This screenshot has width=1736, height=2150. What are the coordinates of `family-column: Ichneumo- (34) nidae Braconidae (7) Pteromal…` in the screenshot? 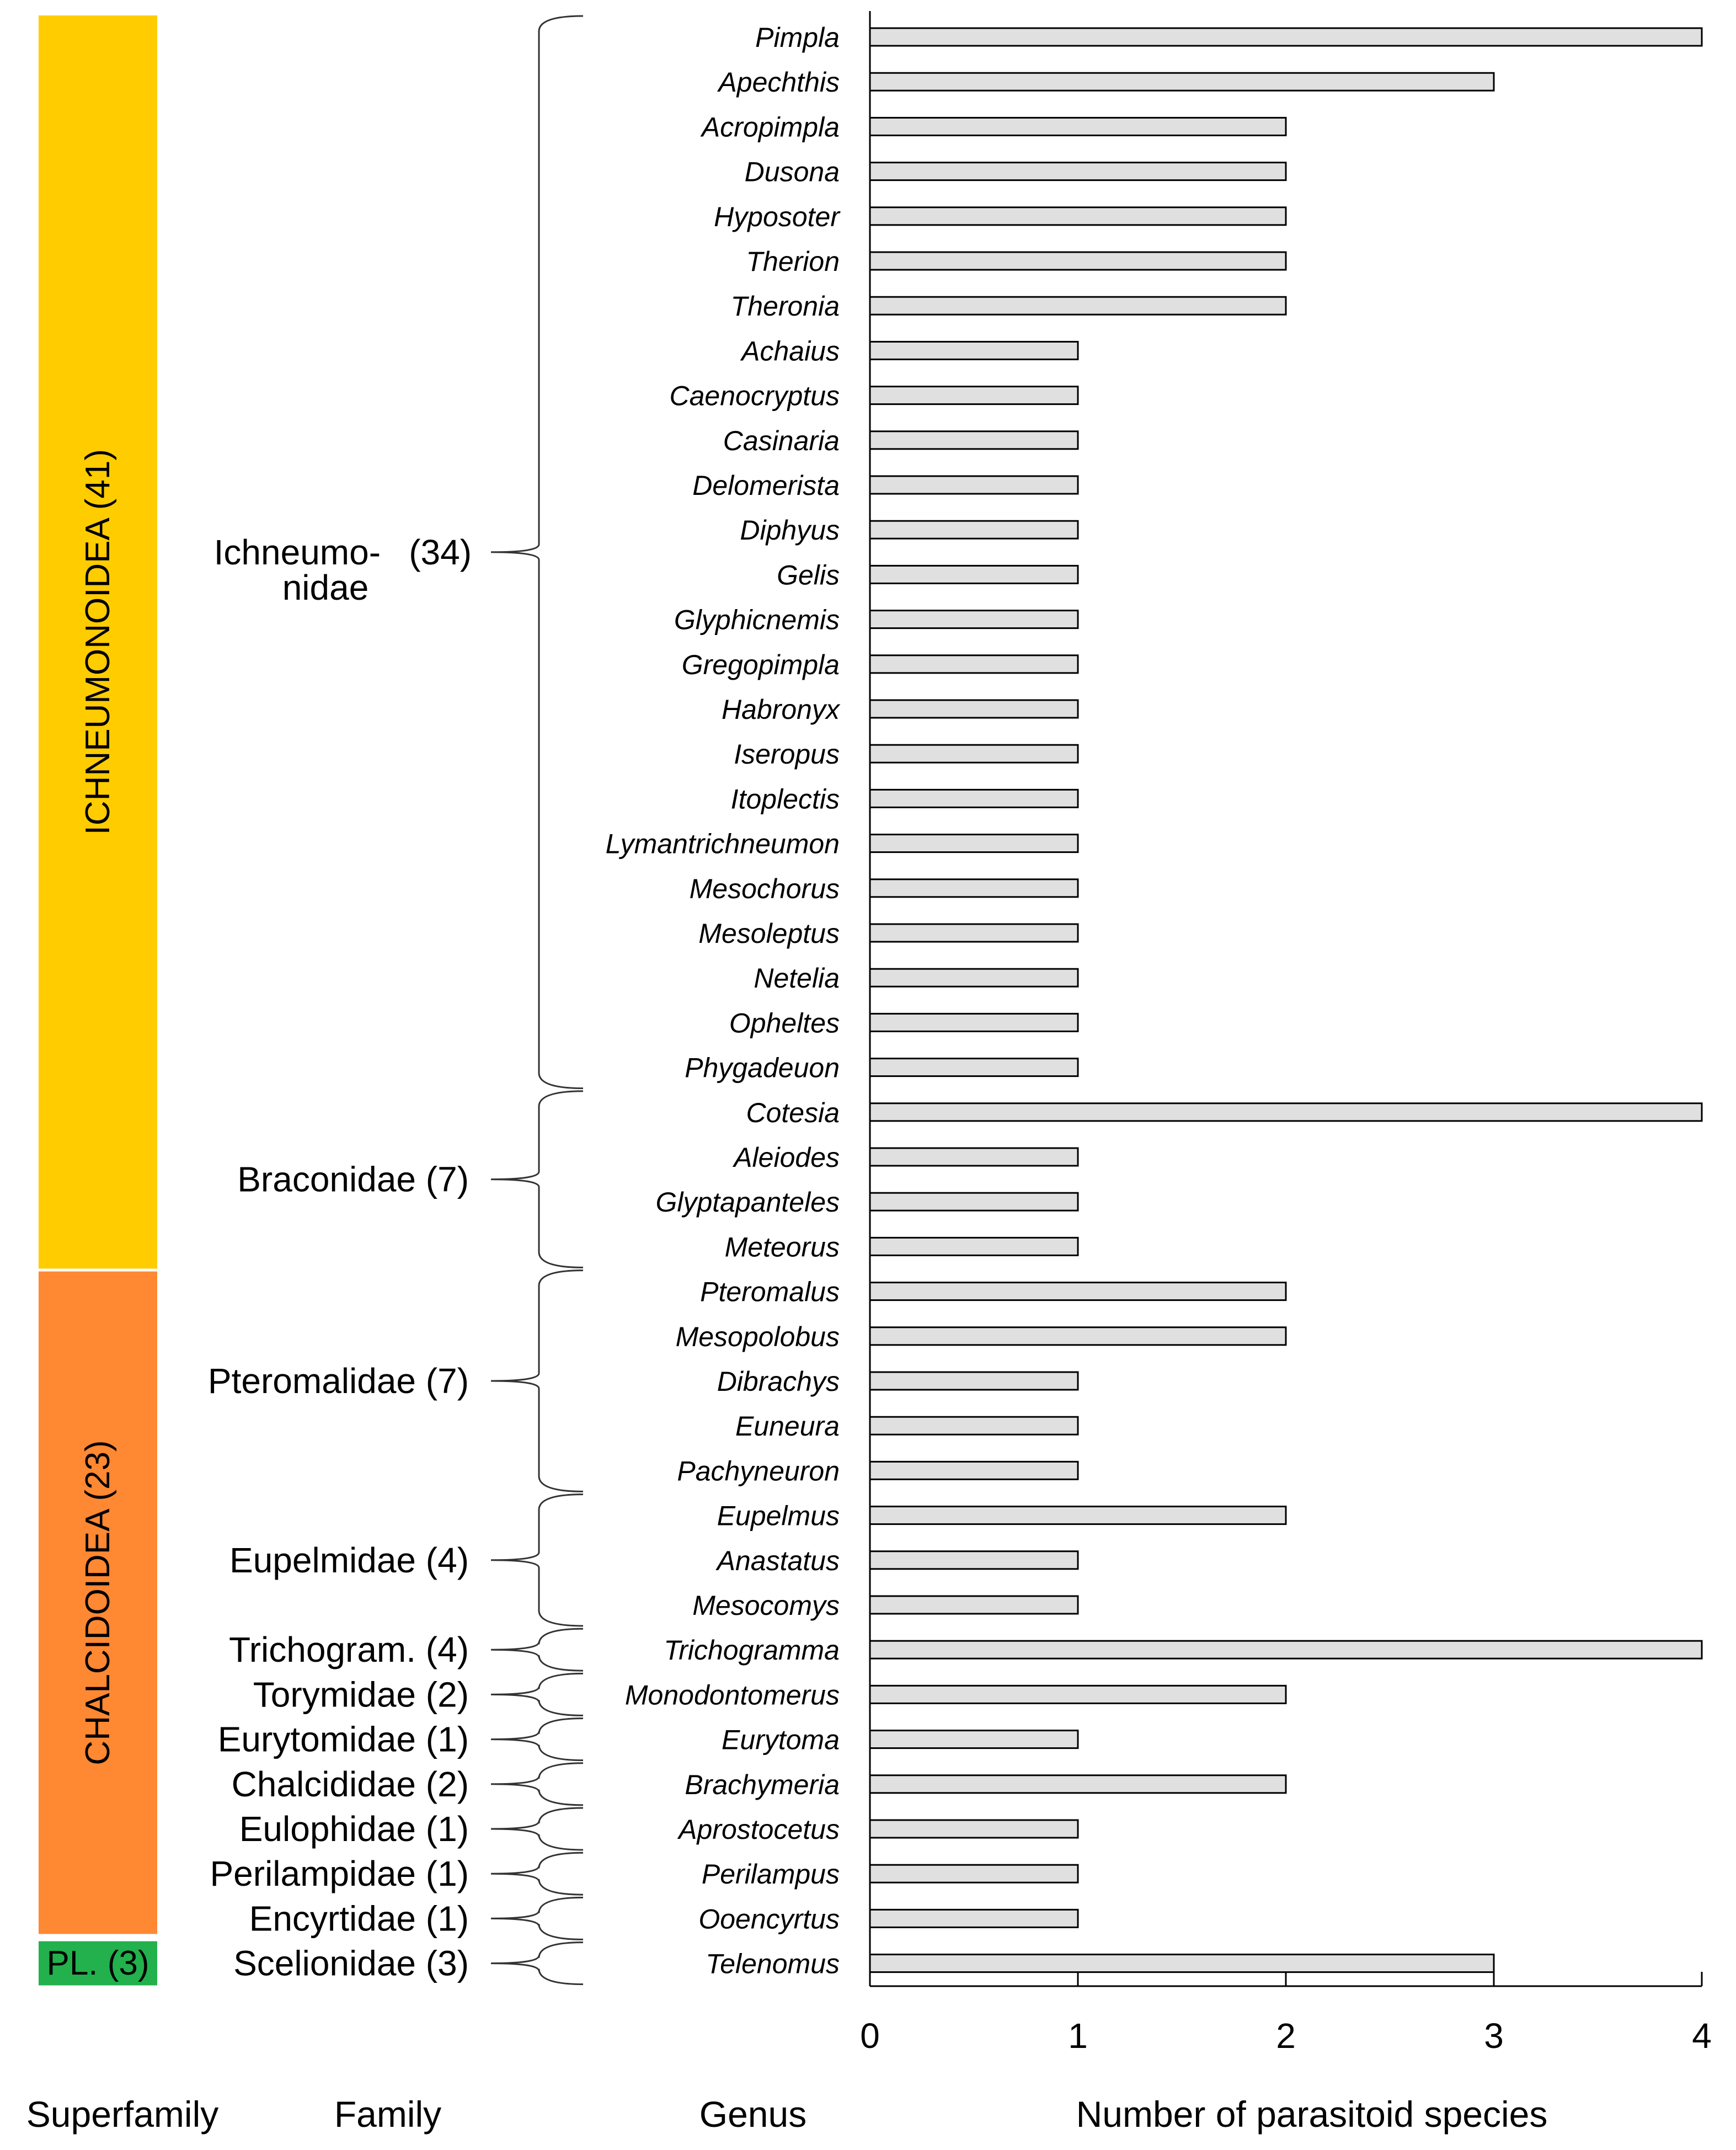 It's located at (340, 1258).